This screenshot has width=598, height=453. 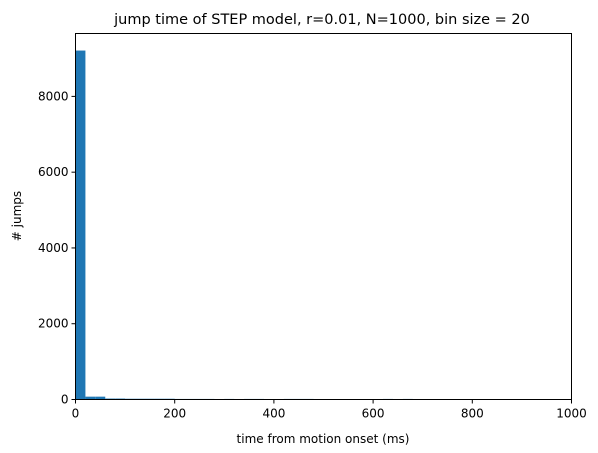 What do you see at coordinates (472, 414) in the screenshot?
I see `x-tick-label-4: 800` at bounding box center [472, 414].